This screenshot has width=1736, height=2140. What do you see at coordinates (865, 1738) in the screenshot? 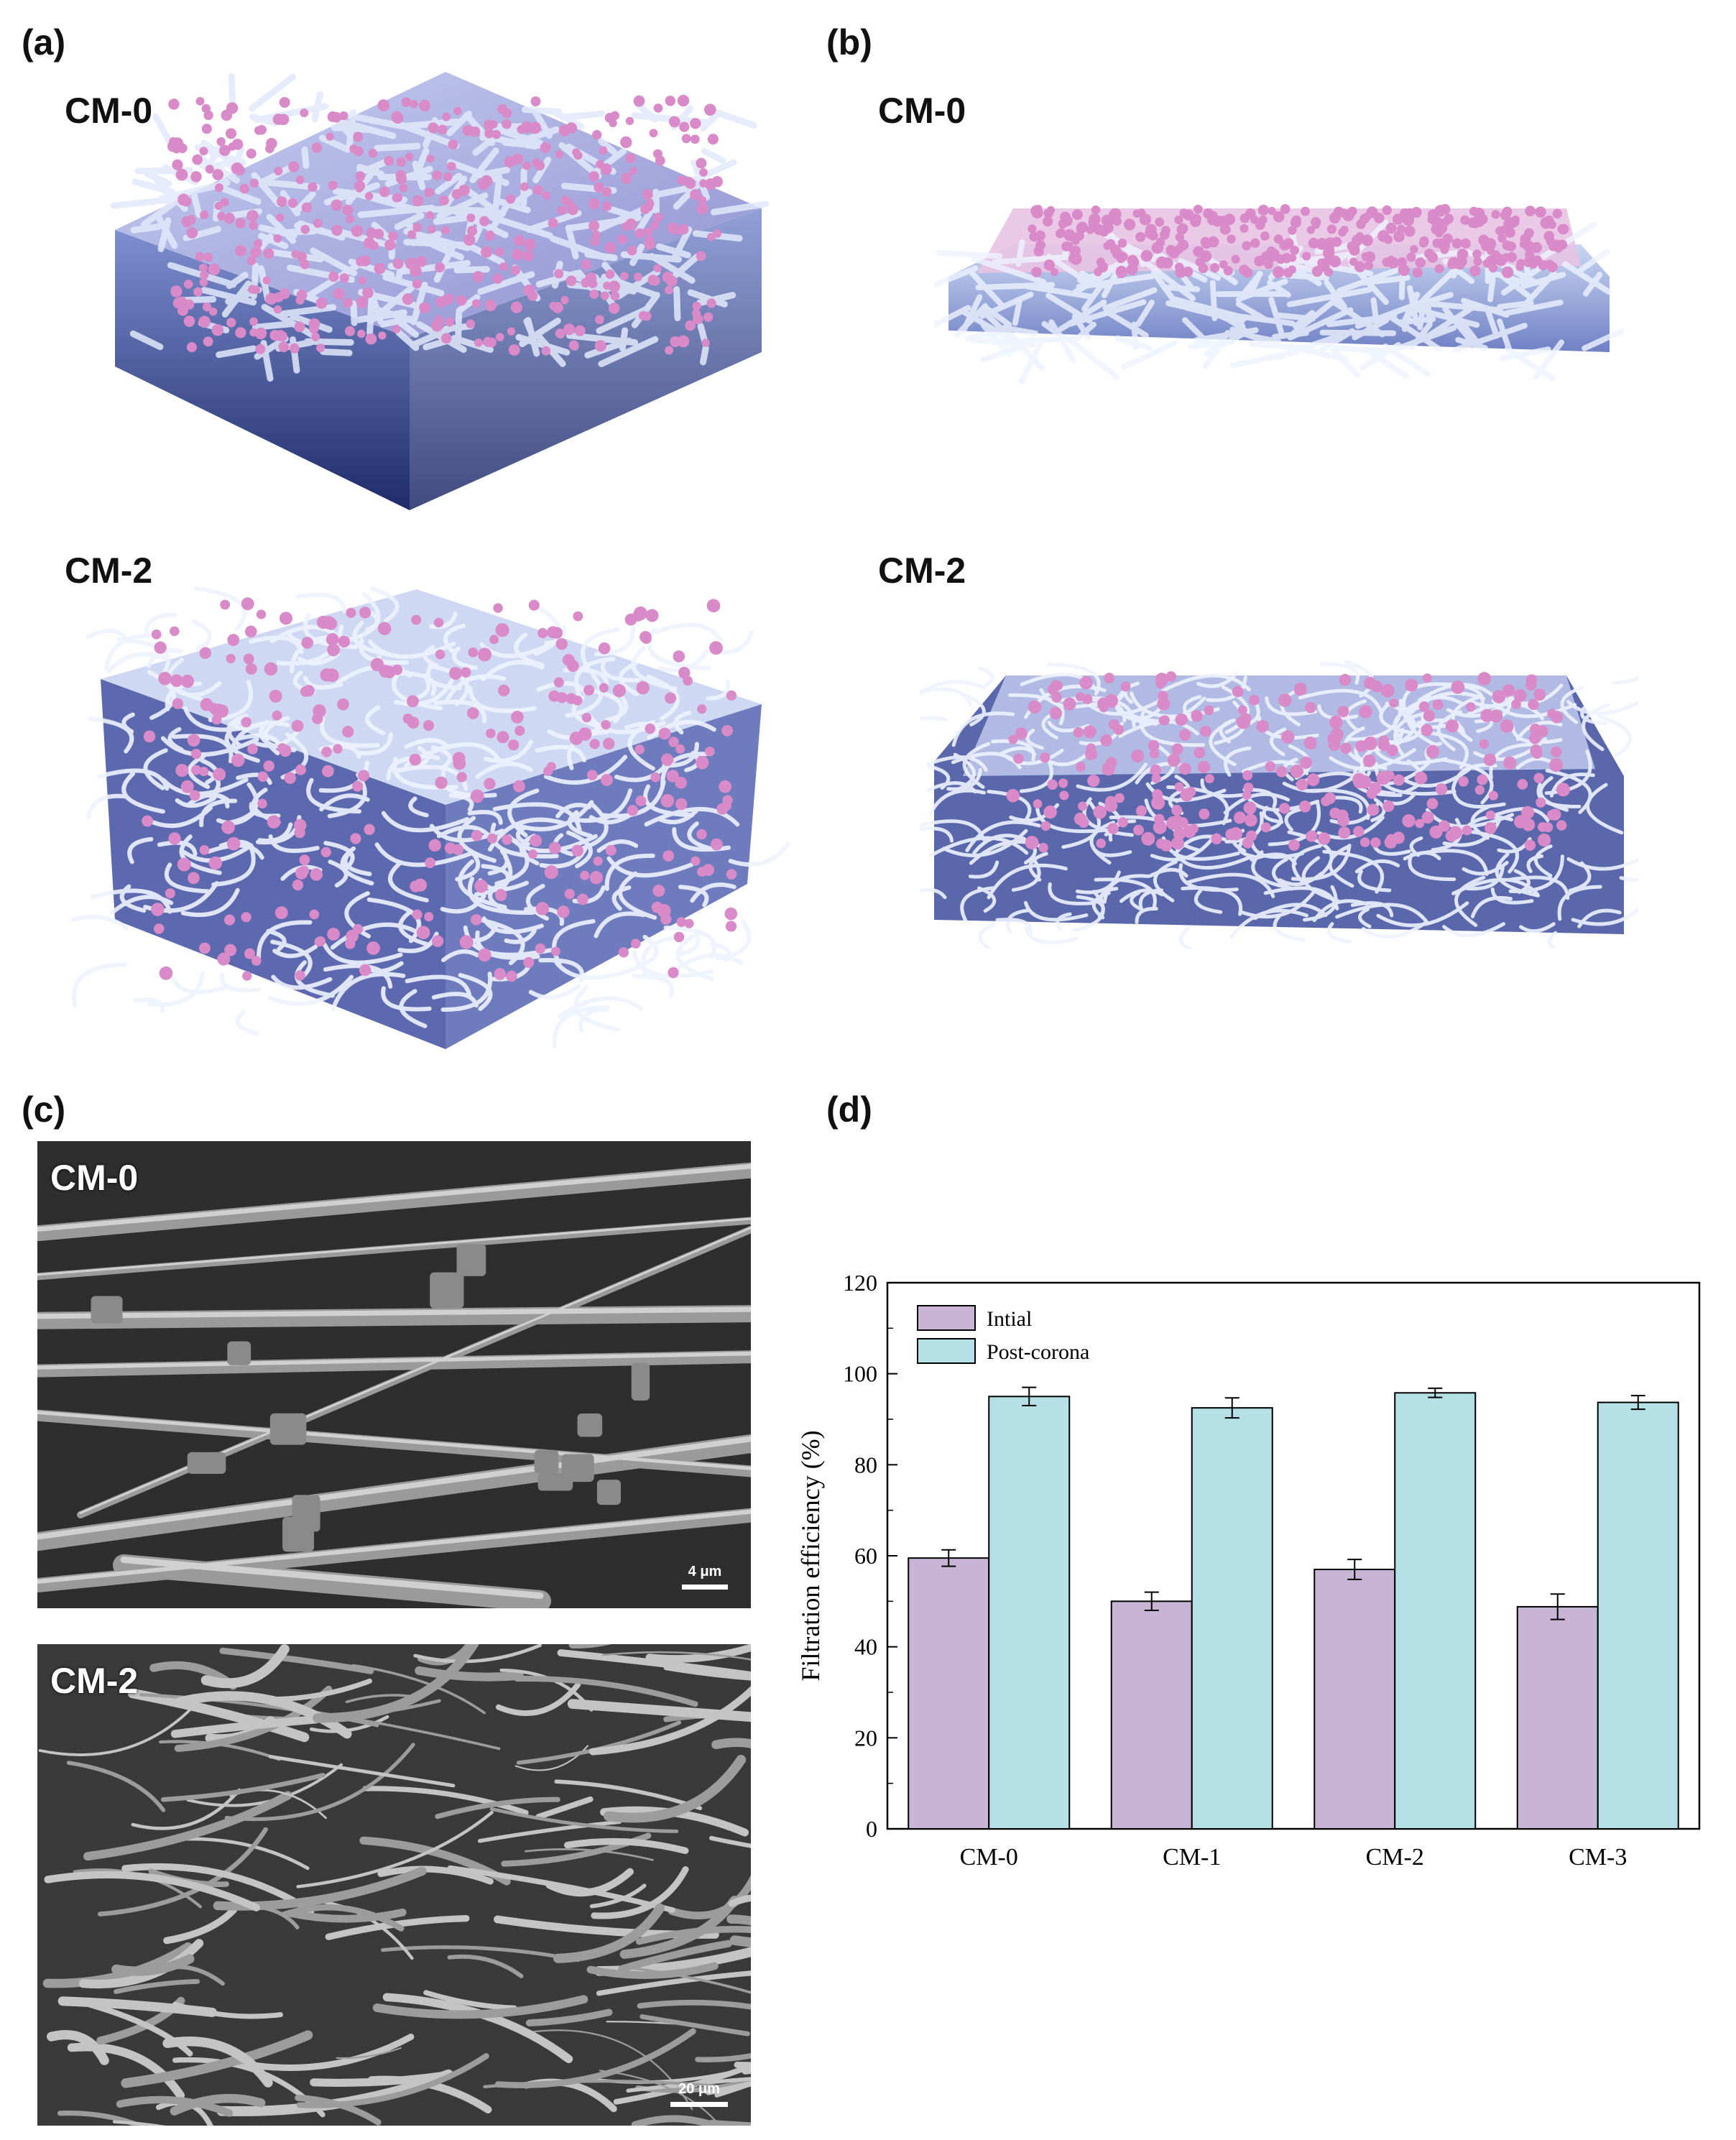
I see `y-tick-label: 20` at bounding box center [865, 1738].